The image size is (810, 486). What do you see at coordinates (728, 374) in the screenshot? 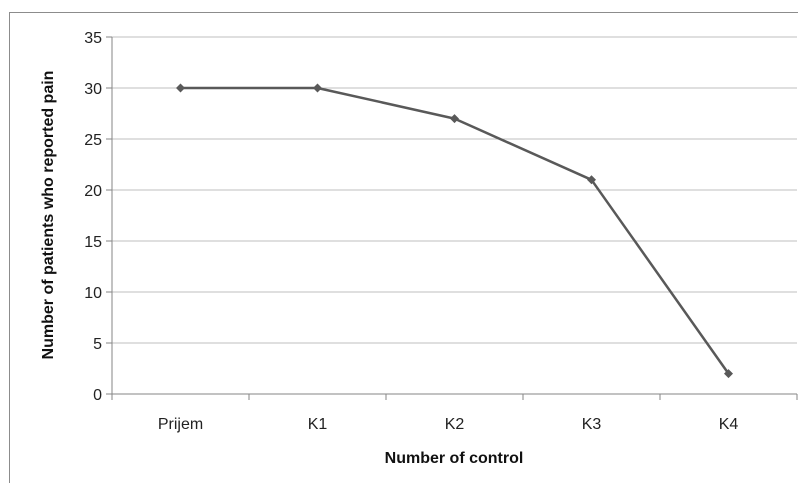
I see `data-point-k4` at bounding box center [728, 374].